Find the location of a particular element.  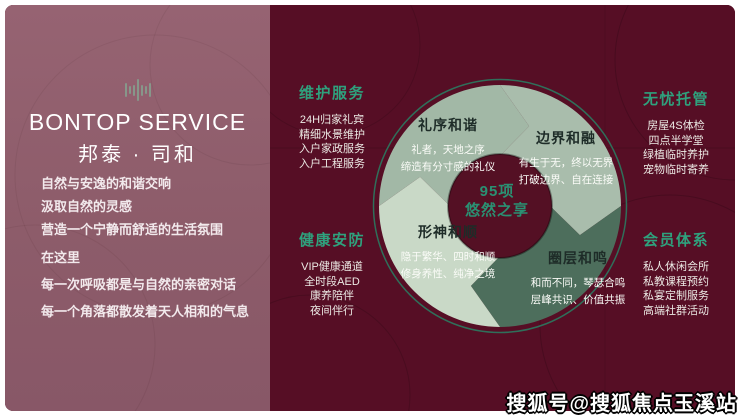

quadrant-title: 形神和顺 is located at coordinates (448, 232).